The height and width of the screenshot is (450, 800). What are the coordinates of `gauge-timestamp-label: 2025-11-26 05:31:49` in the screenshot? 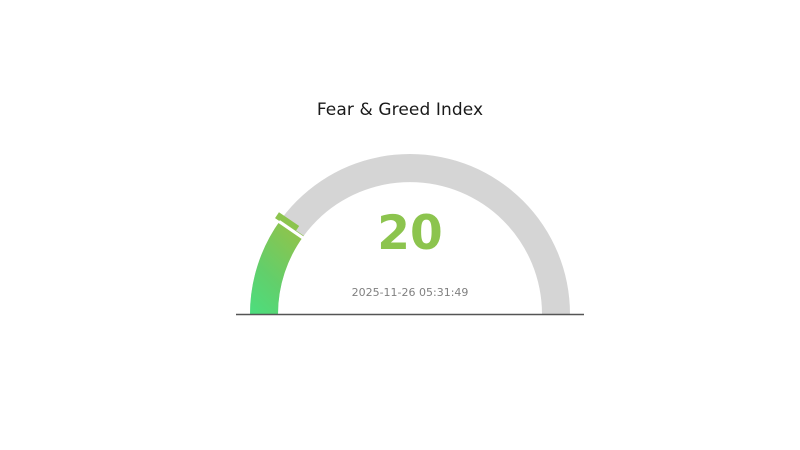 It's located at (410, 292).